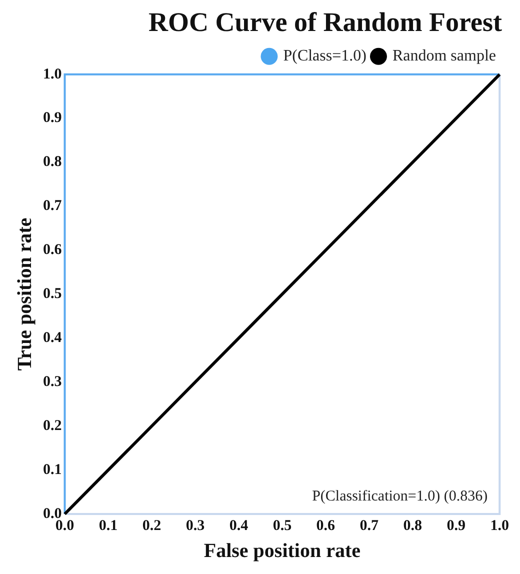 Image resolution: width=520 pixels, height=574 pixels. I want to click on x-tick-label: 0.0, so click(64, 526).